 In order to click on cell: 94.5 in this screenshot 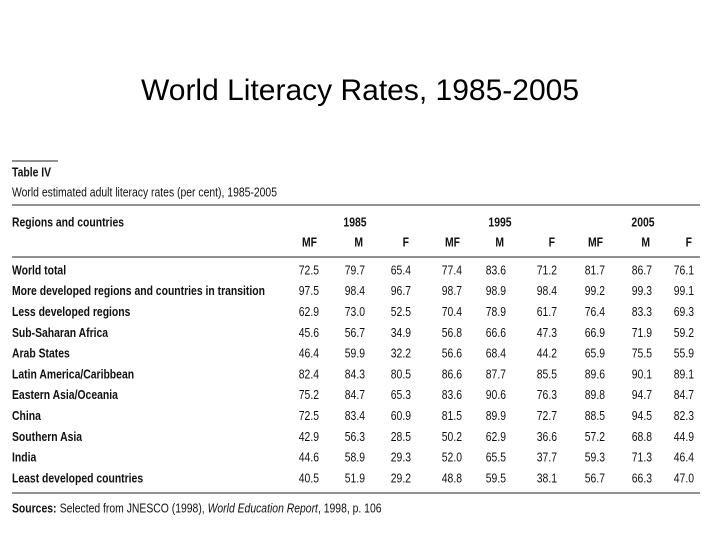, I will do `click(642, 416)`.